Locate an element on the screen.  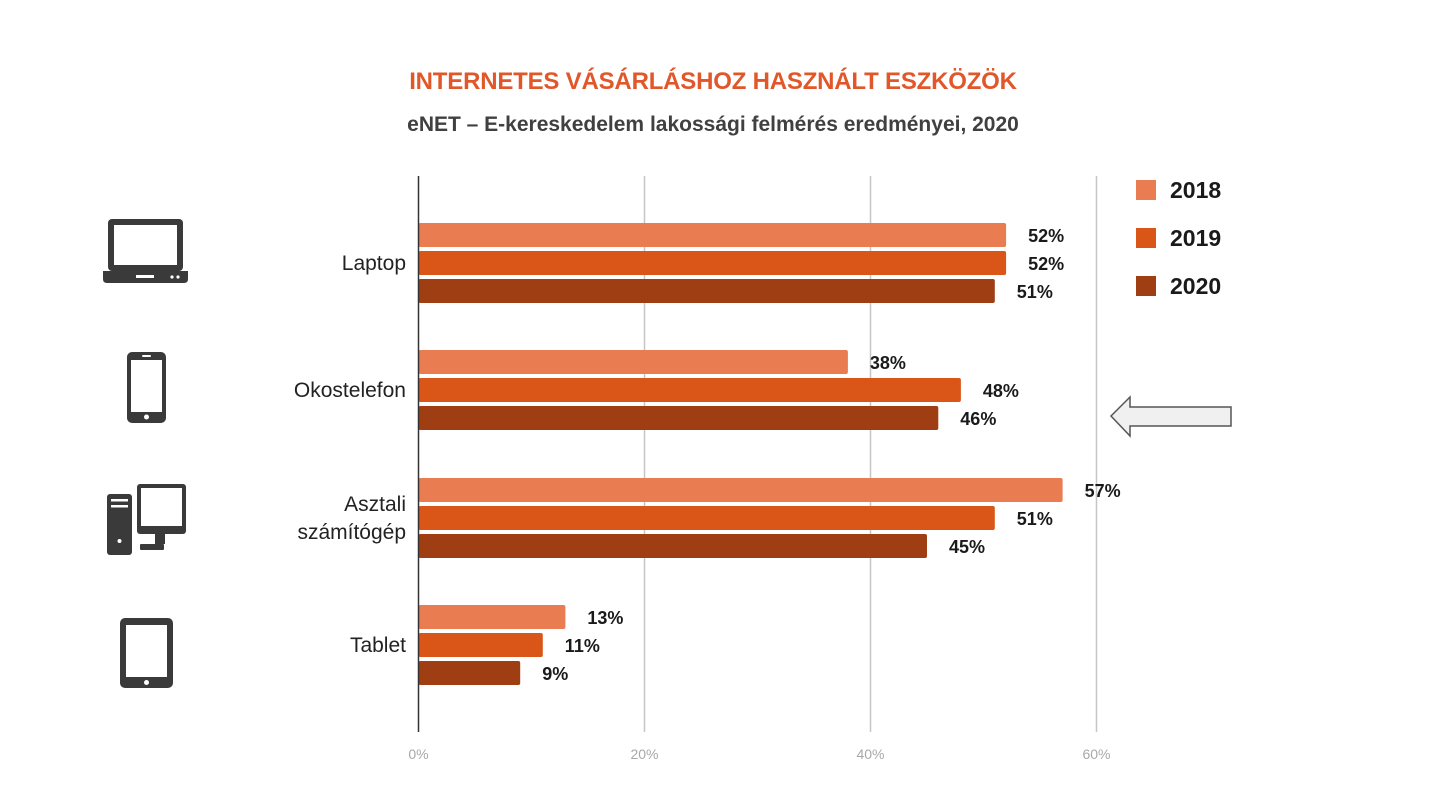
desktop-computer-icon is located at coordinates (146, 519).